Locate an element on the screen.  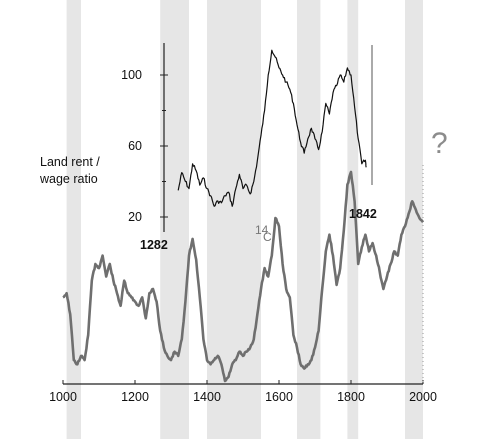
label-start-year: 1282 is located at coordinates (154, 245).